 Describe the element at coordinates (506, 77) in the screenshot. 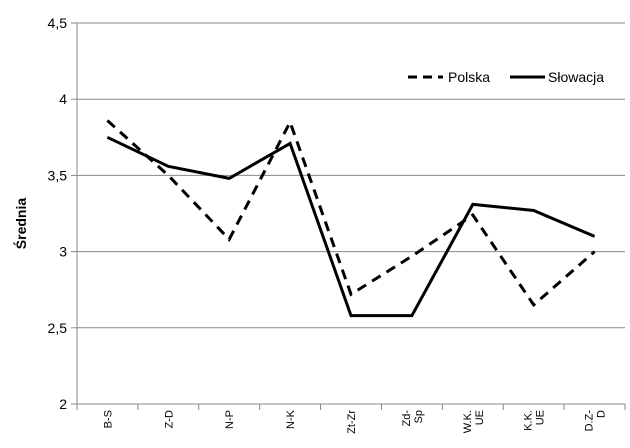

I see `legend: Polska Słowacja` at that location.